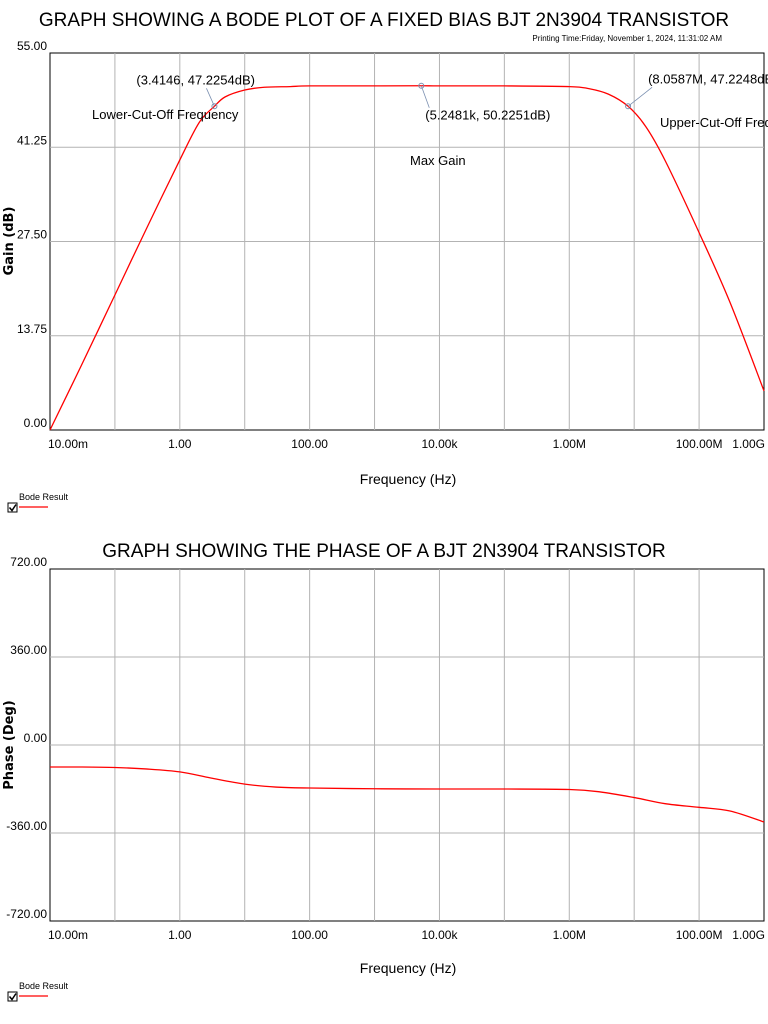  Describe the element at coordinates (408, 479) in the screenshot. I see `gain-x-axis-label: Frequency (Hz)` at that location.